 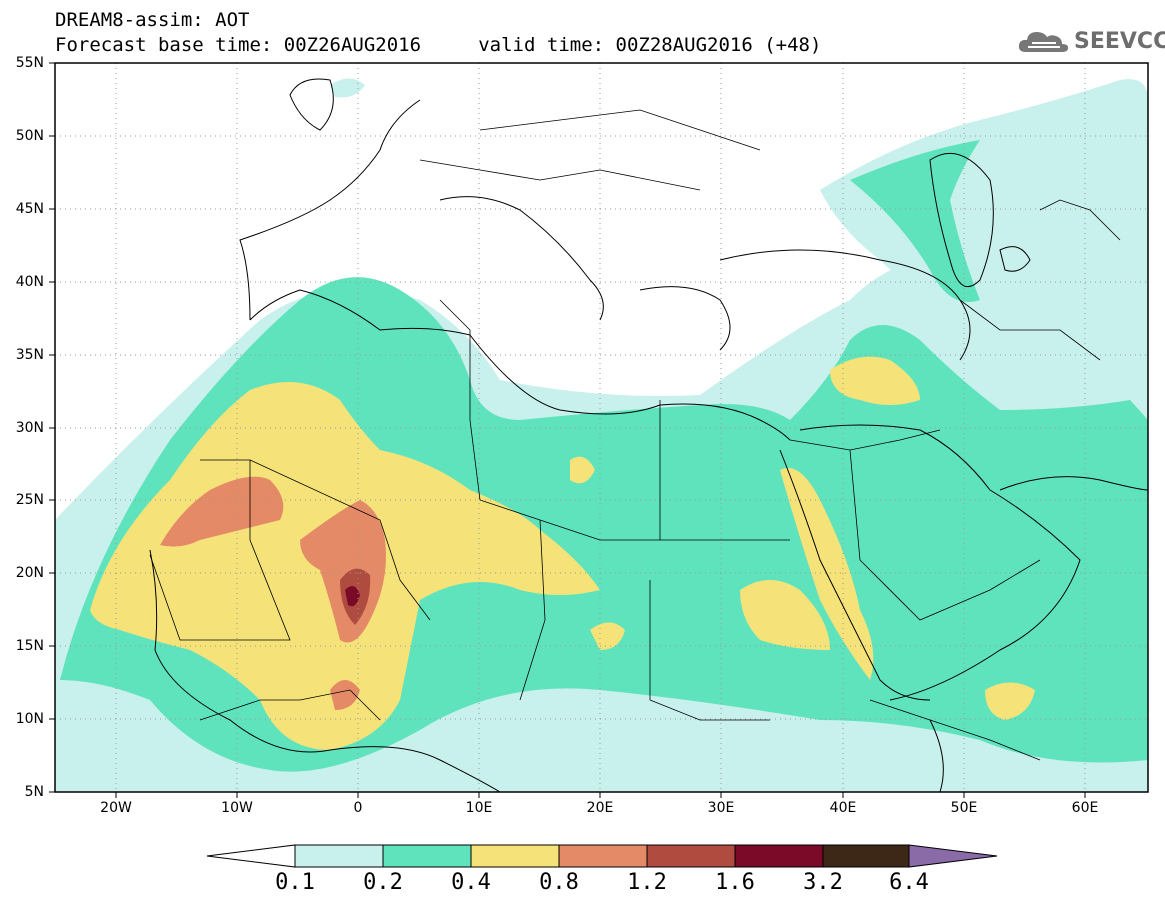 I want to click on lat-label: 20N, so click(x=29, y=573).